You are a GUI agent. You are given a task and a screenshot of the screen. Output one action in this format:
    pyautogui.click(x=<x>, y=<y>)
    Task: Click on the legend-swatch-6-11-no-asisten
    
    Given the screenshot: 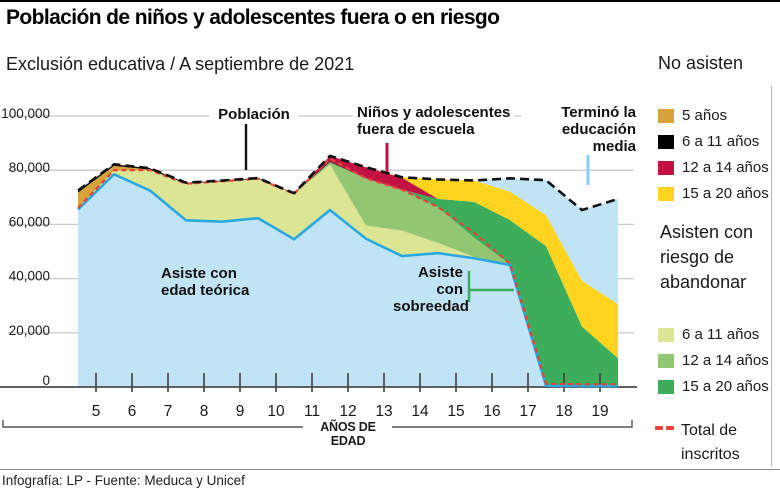 What is the action you would take?
    pyautogui.click(x=666, y=141)
    